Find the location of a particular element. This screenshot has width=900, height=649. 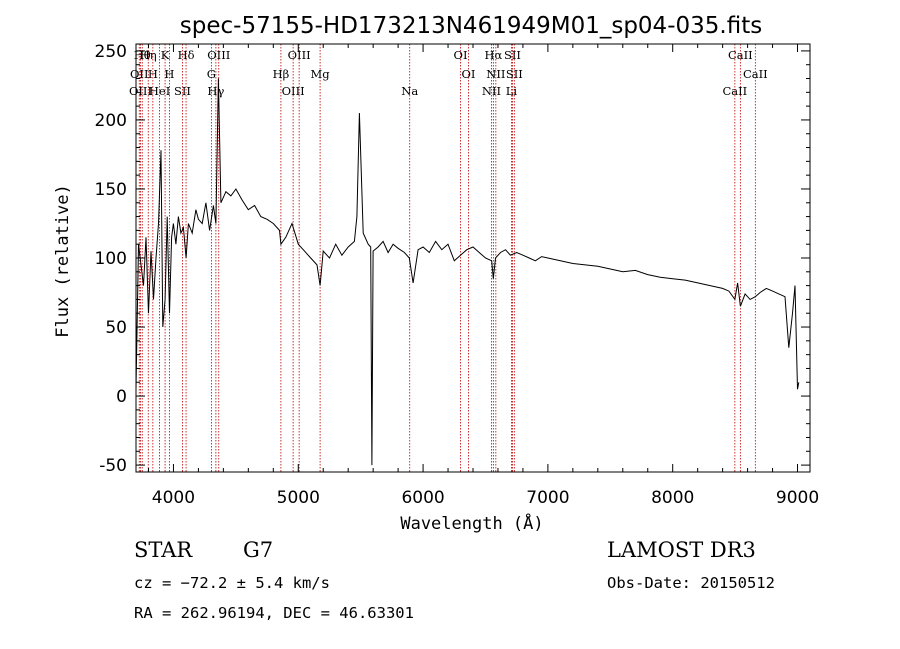

y-tick-label: -50 is located at coordinates (113, 466).